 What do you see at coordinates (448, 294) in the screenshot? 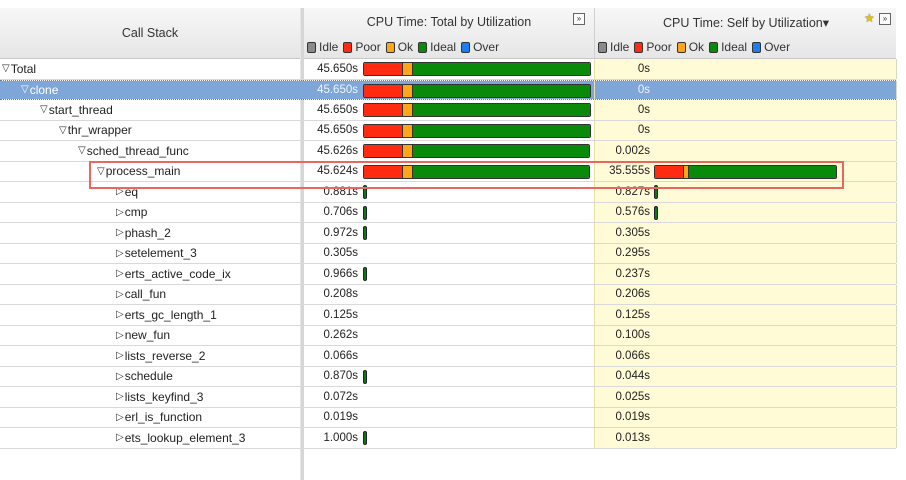
I see `table-row: ▷ call_fun 0.208s 0.206s` at bounding box center [448, 294].